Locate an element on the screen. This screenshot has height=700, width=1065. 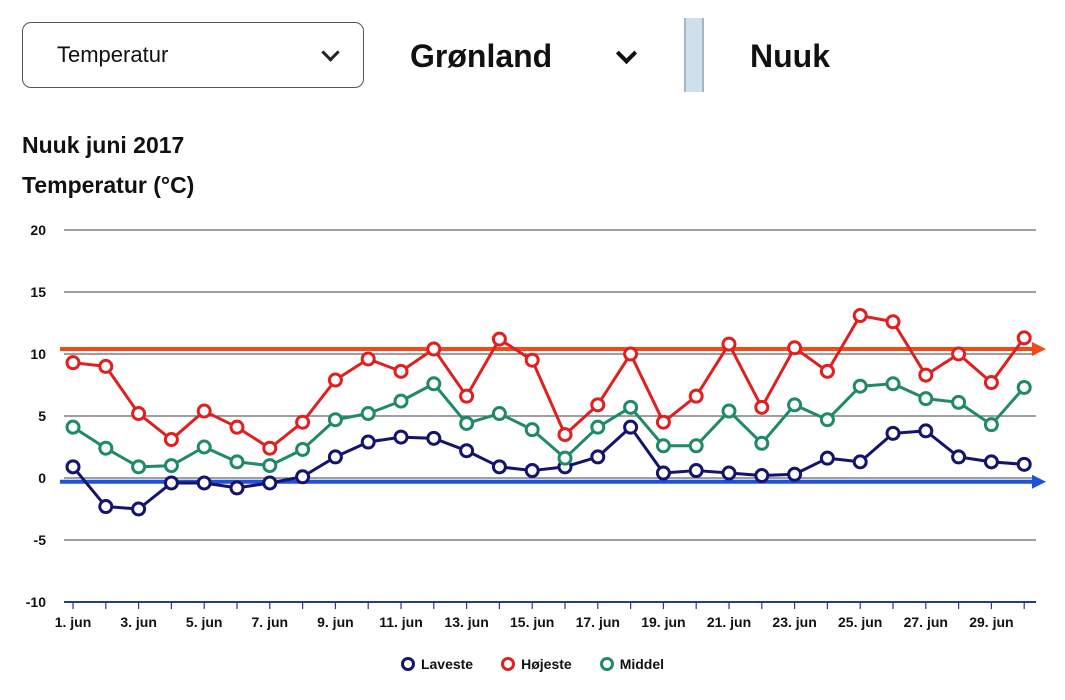
region-select-value: Grønland is located at coordinates (481, 55).